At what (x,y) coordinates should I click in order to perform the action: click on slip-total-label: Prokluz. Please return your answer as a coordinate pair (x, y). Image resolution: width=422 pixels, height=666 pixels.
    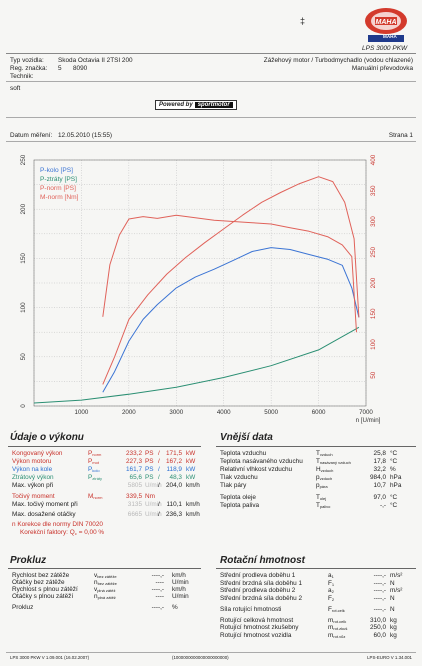
    Looking at the image, I should click on (23, 607).